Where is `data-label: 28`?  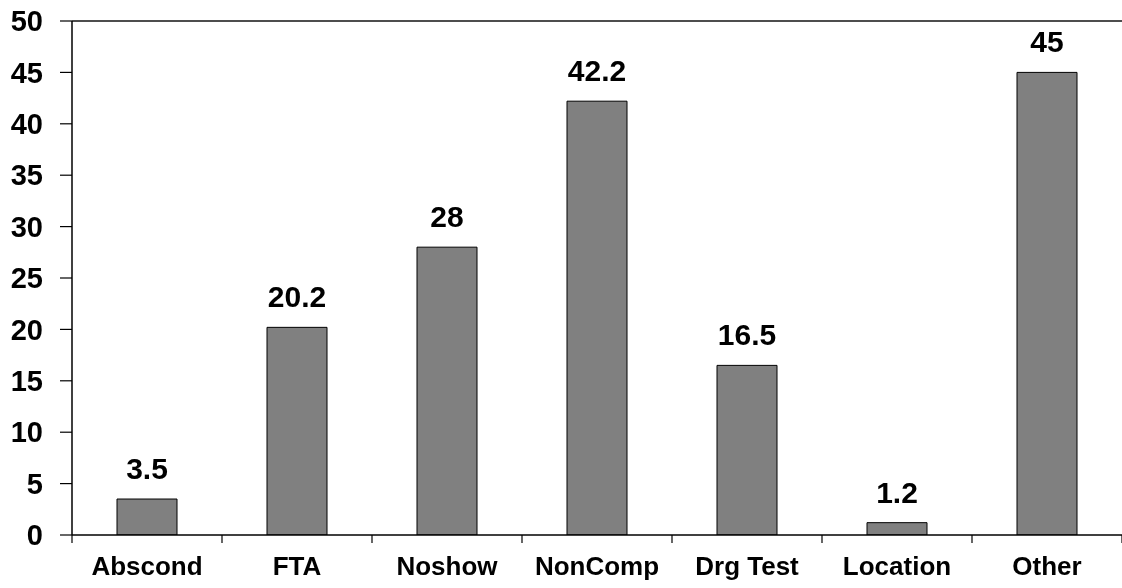 data-label: 28 is located at coordinates (447, 217).